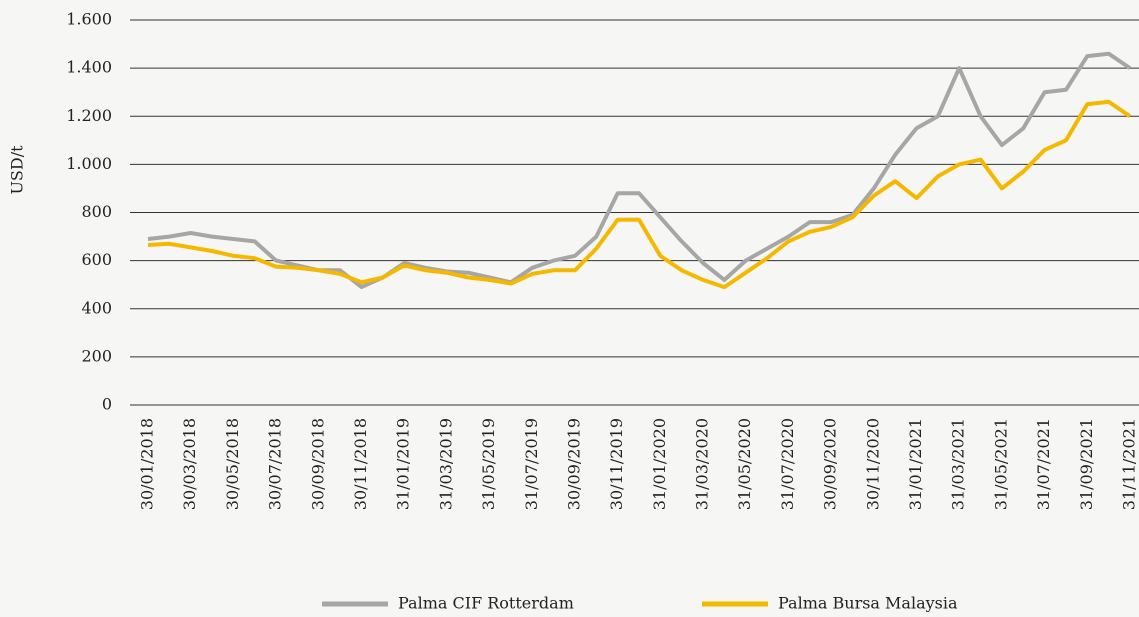  What do you see at coordinates (147, 464) in the screenshot?
I see `x-tick-label: 30/01/2018` at bounding box center [147, 464].